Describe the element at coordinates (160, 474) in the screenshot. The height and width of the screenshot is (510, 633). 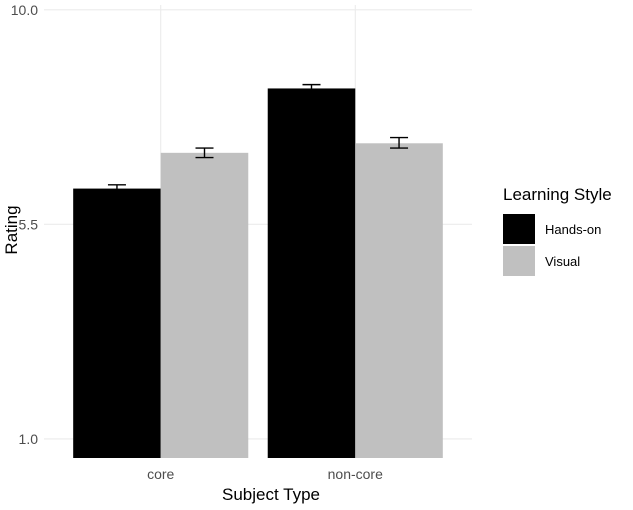
I see `x-tick-label: core` at that location.